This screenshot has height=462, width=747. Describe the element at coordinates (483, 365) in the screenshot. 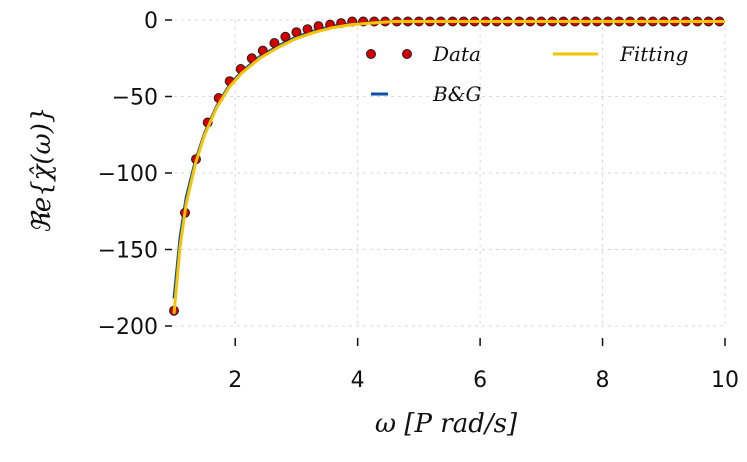

I see `x-axis: 2 4 6 8 10` at that location.